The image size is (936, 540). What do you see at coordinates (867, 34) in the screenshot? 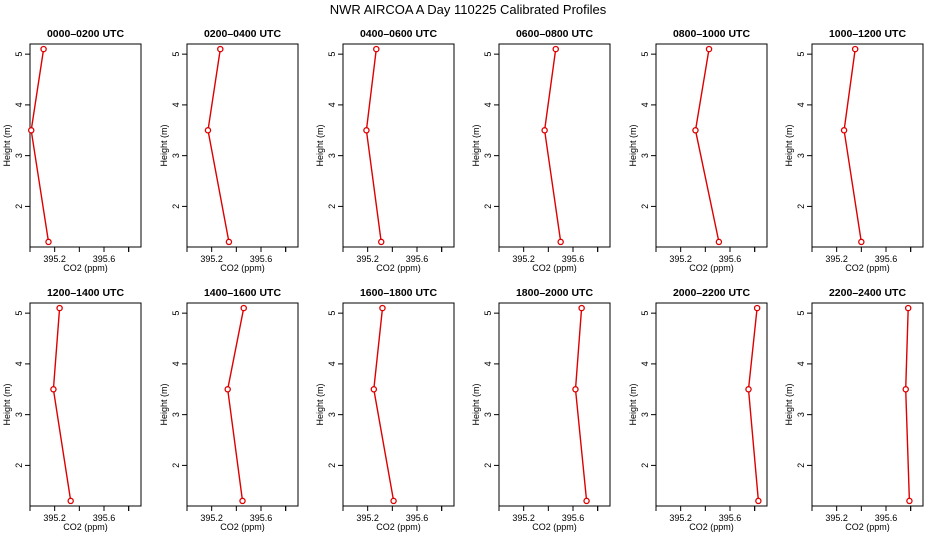
I see `panel-title: 1000–1200 UTC` at bounding box center [867, 34].